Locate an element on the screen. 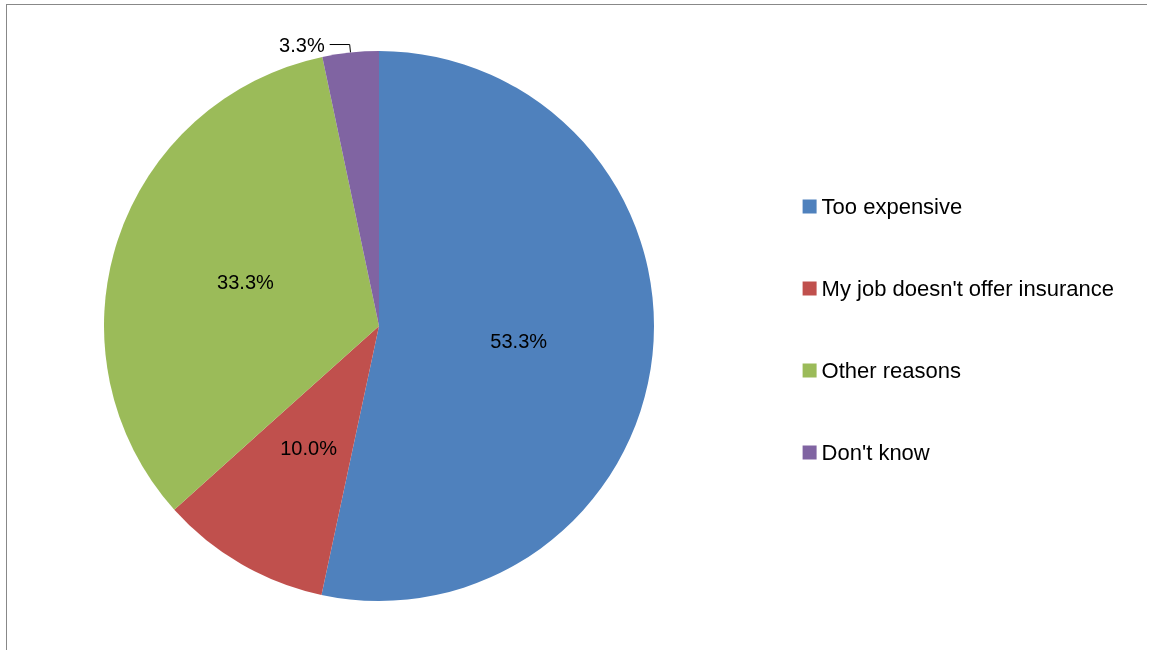 The image size is (1151, 650). legend-label: Other reasons is located at coordinates (891, 370).